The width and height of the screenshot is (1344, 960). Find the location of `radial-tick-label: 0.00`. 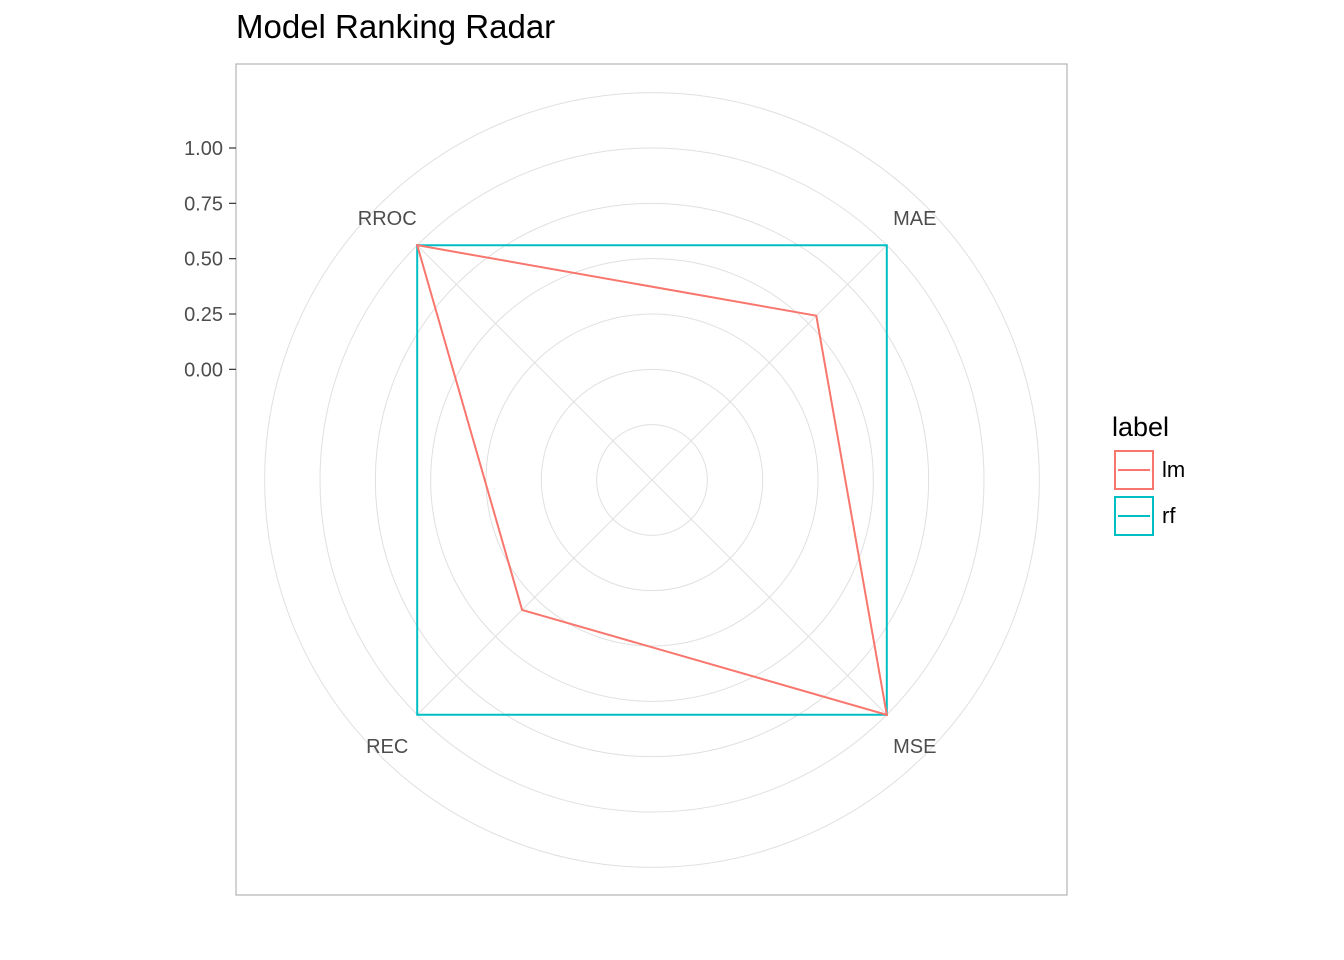

radial-tick-label: 0.00 is located at coordinates (203, 370).